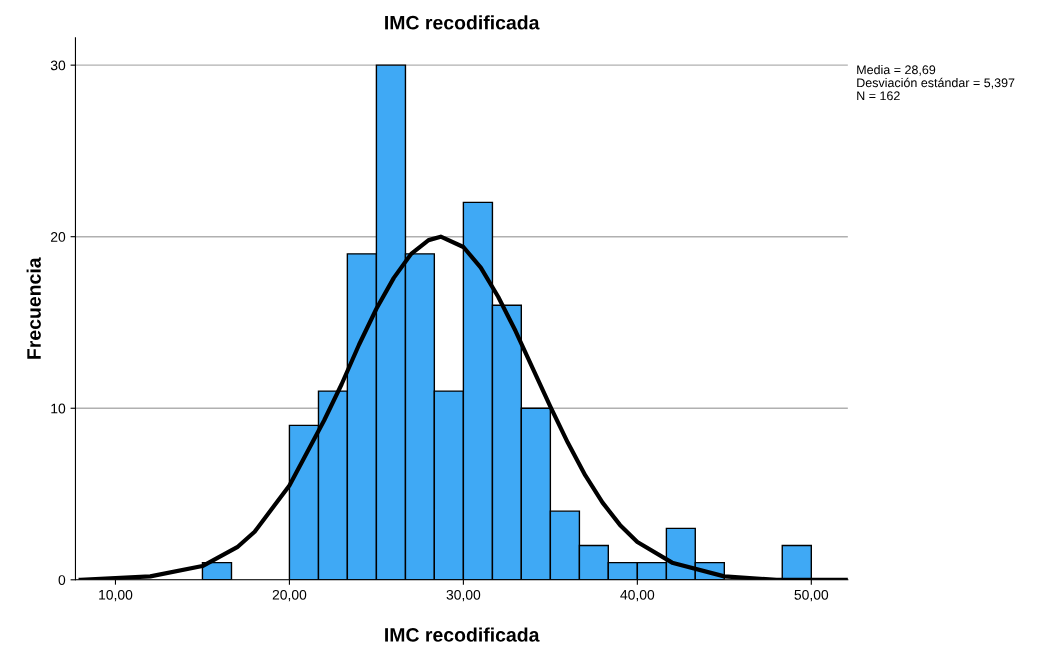 The width and height of the screenshot is (1048, 650). Describe the element at coordinates (811, 595) in the screenshot. I see `x-tick-label: 50,00` at that location.